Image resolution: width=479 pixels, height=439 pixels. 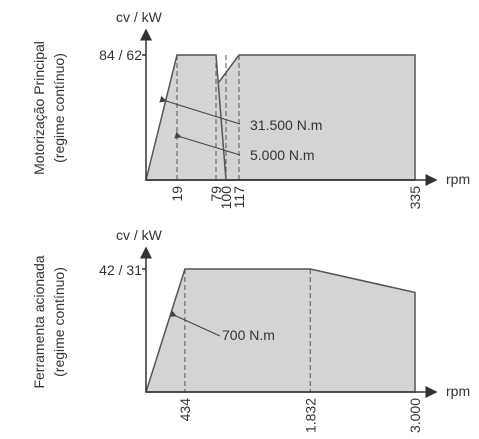 What do you see at coordinates (310, 415) in the screenshot?
I see `chart2-x-tick-label-1: 1.832` at bounding box center [310, 415].